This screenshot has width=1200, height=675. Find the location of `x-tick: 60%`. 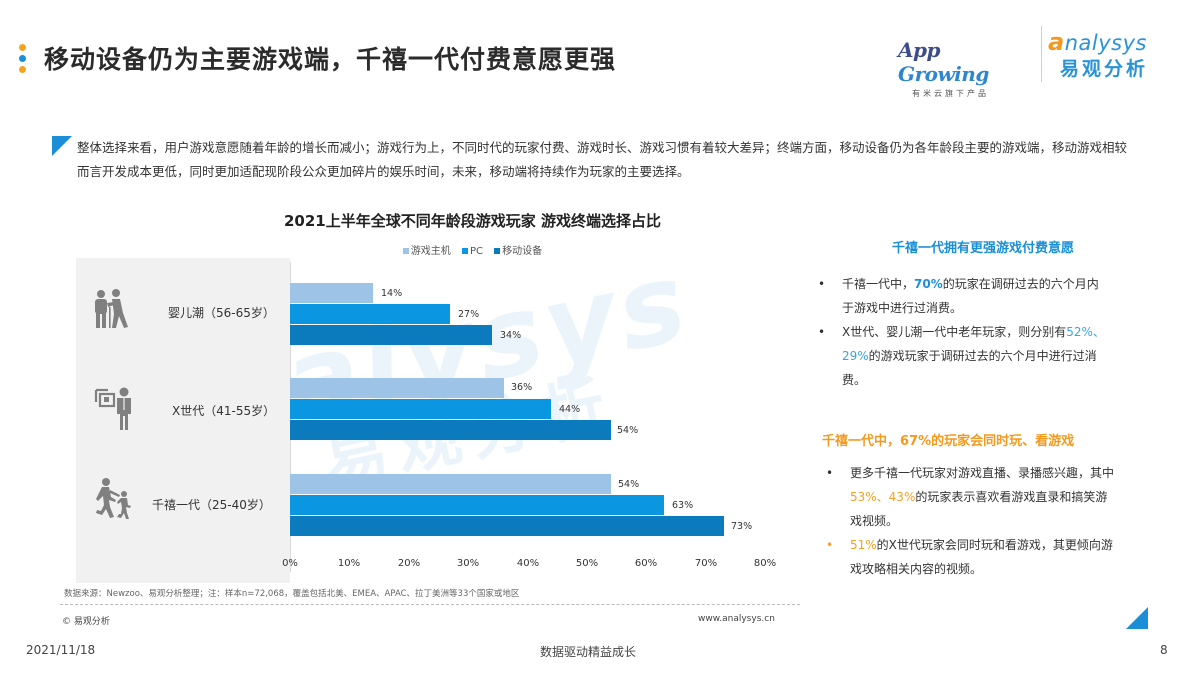

x-tick: 60% is located at coordinates (646, 563).